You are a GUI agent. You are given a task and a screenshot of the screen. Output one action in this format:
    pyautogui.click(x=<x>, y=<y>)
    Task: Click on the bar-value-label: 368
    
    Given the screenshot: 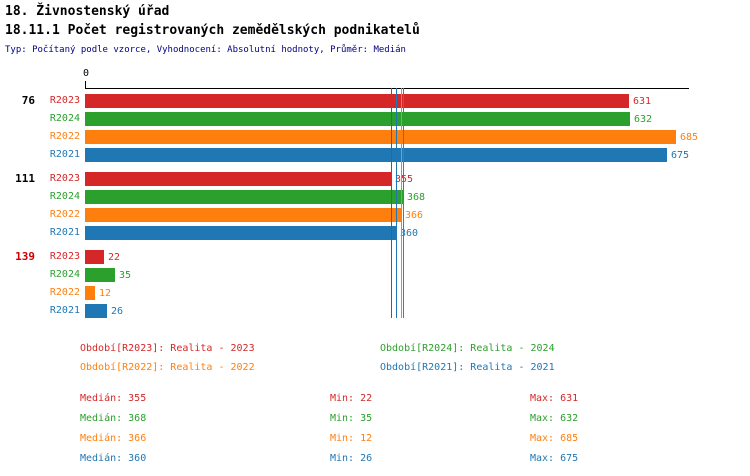 What is the action you would take?
    pyautogui.click(x=416, y=197)
    